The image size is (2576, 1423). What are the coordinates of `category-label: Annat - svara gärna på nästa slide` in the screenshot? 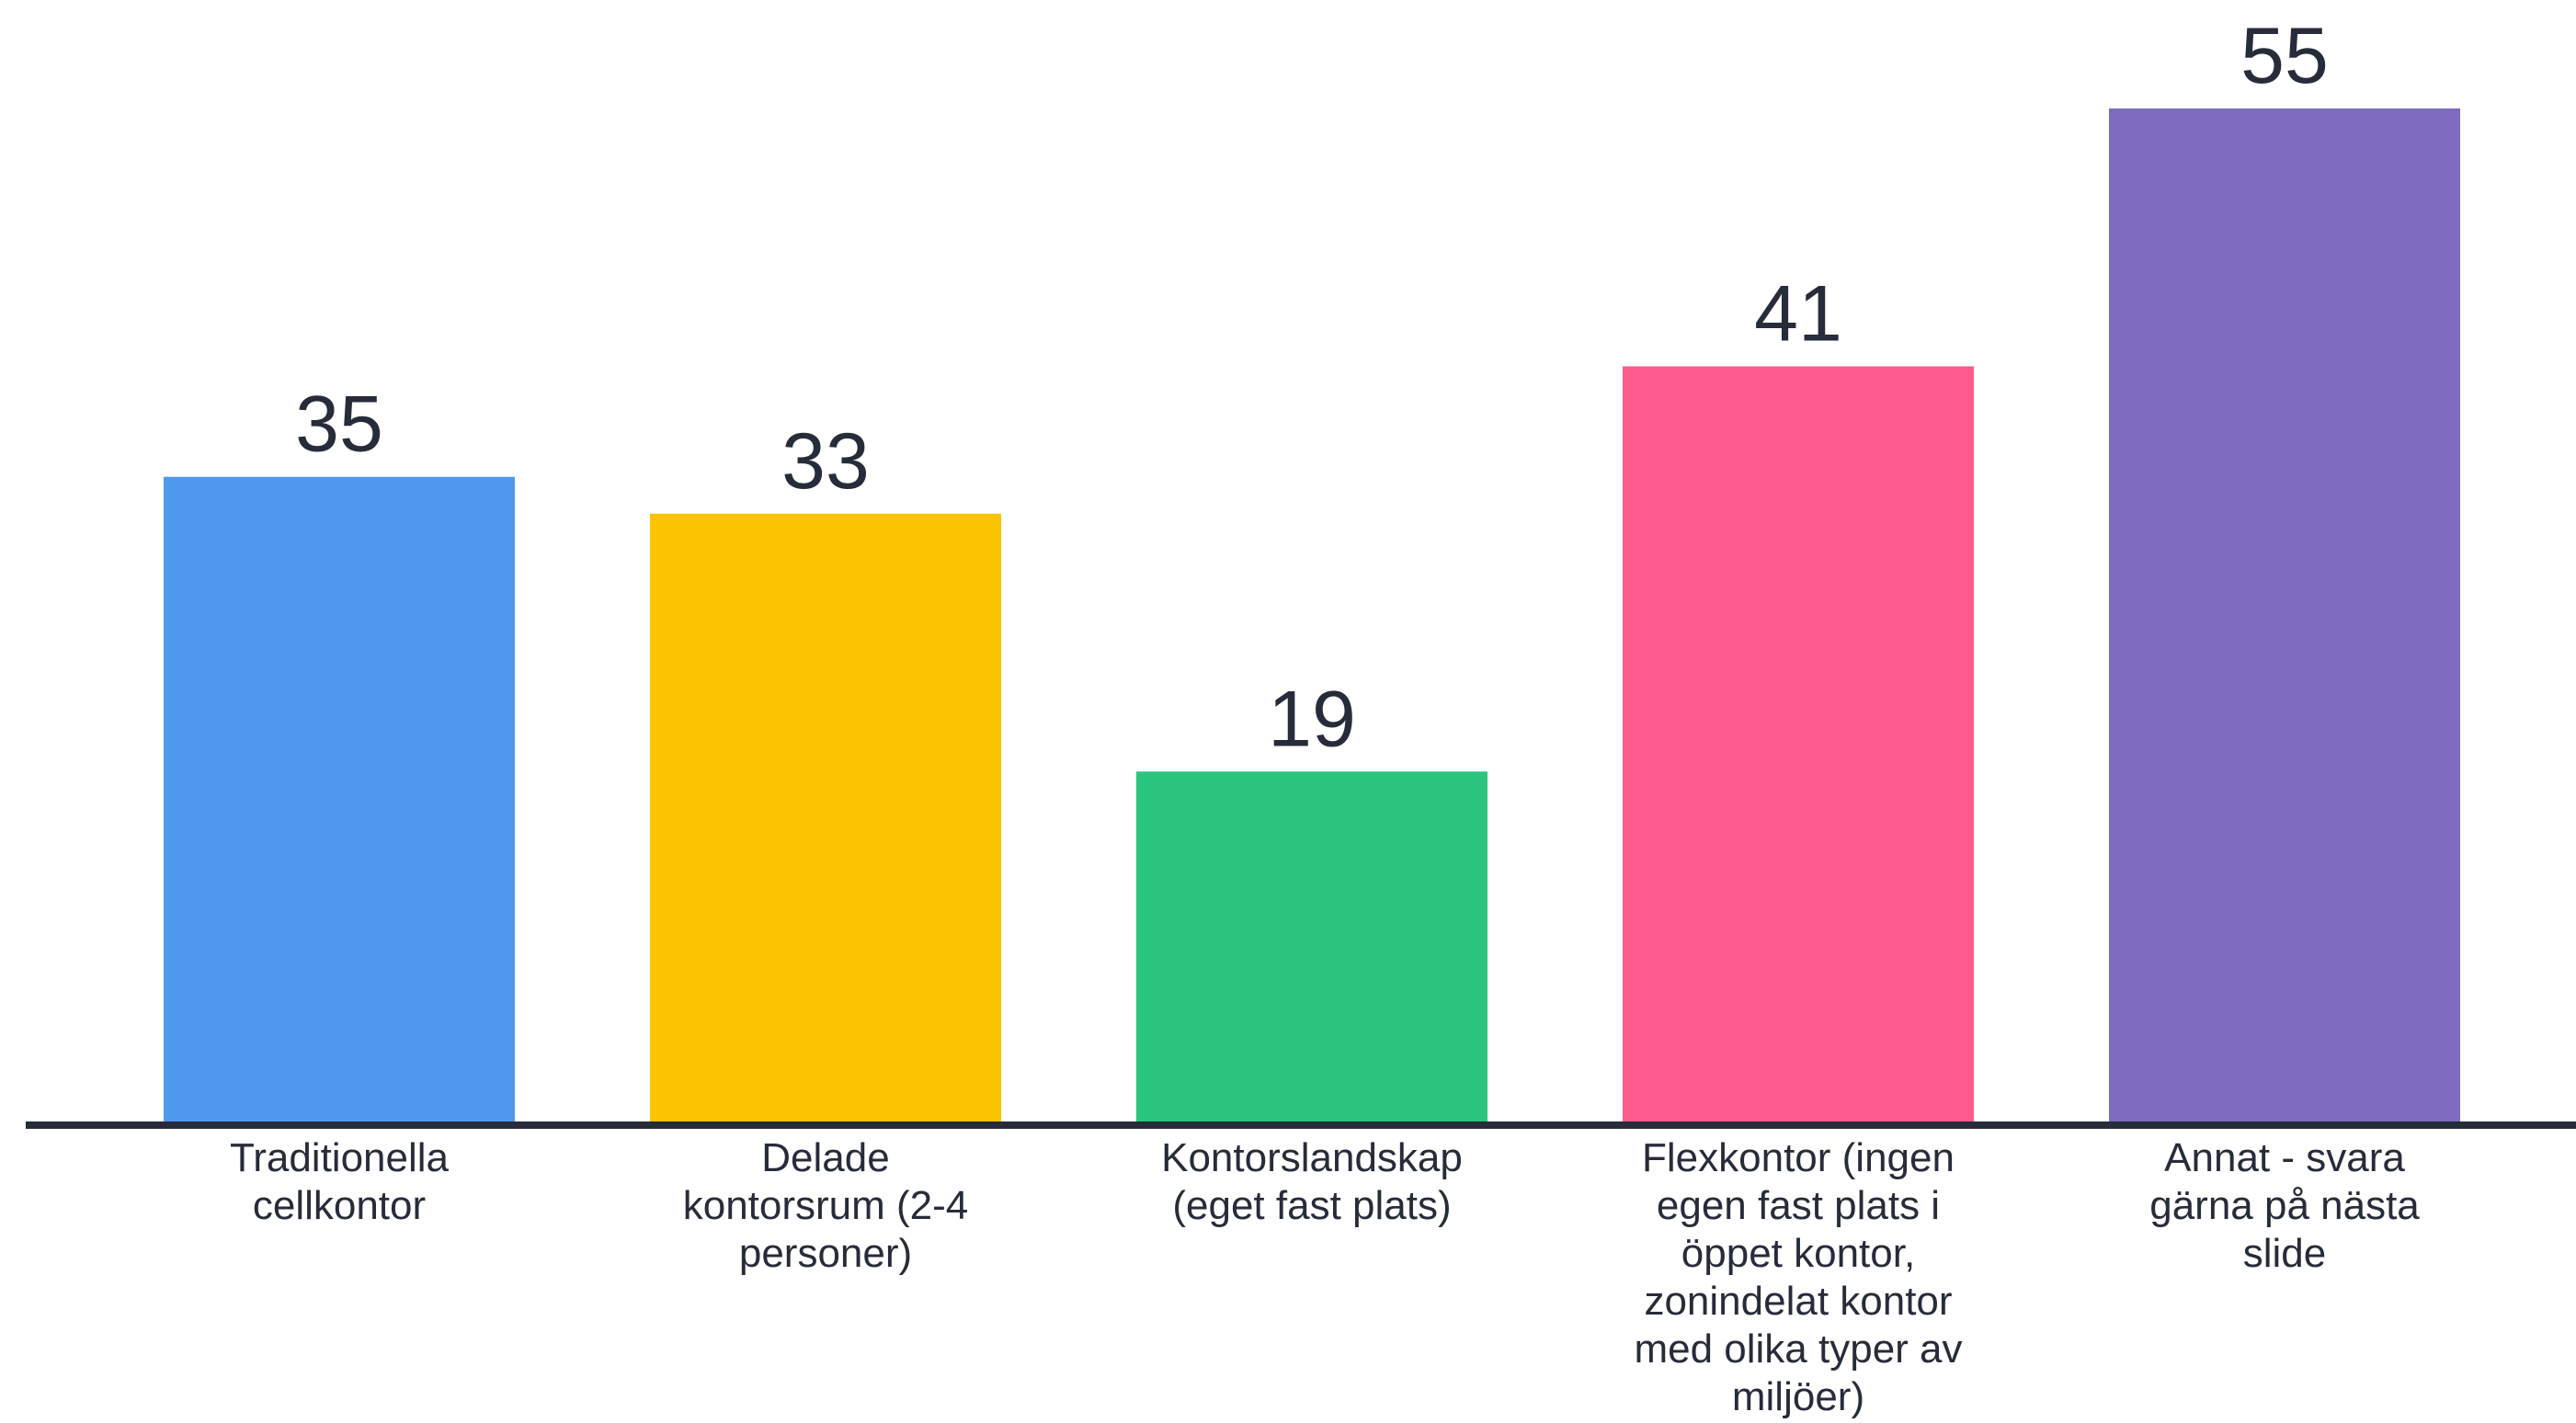 It's located at (2284, 1205).